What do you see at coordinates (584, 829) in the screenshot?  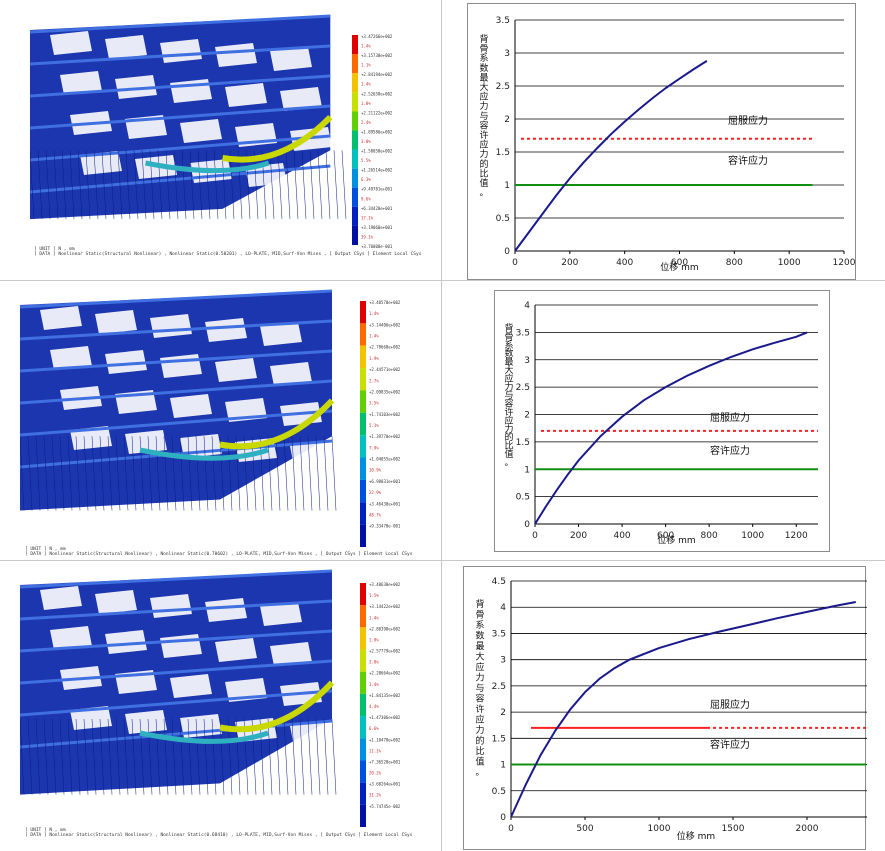 I see `x-tick-label: 500` at bounding box center [584, 829].